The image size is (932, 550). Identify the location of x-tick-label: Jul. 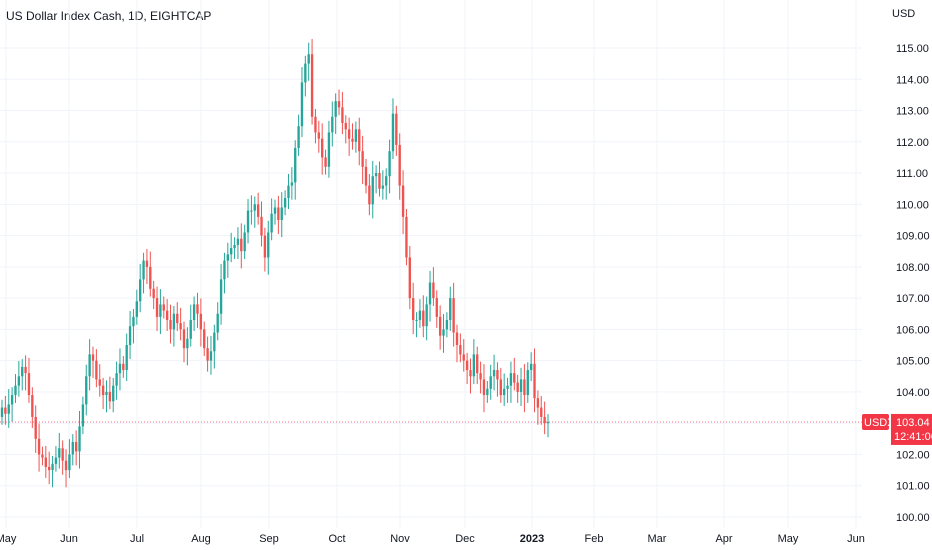
(137, 539).